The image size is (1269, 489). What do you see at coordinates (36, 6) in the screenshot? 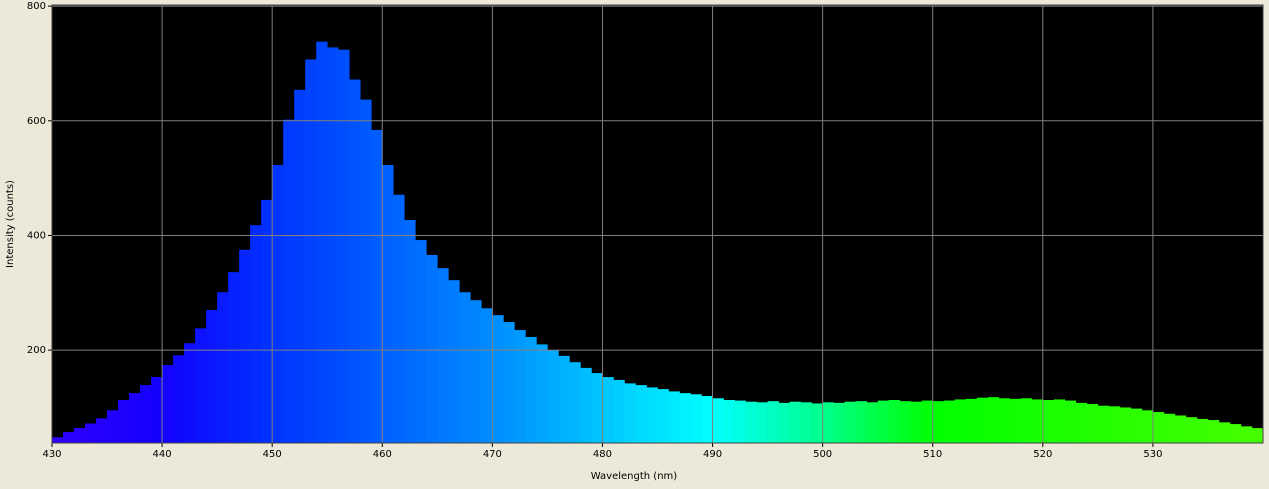
I see `y-tick-label: 800` at bounding box center [36, 6].